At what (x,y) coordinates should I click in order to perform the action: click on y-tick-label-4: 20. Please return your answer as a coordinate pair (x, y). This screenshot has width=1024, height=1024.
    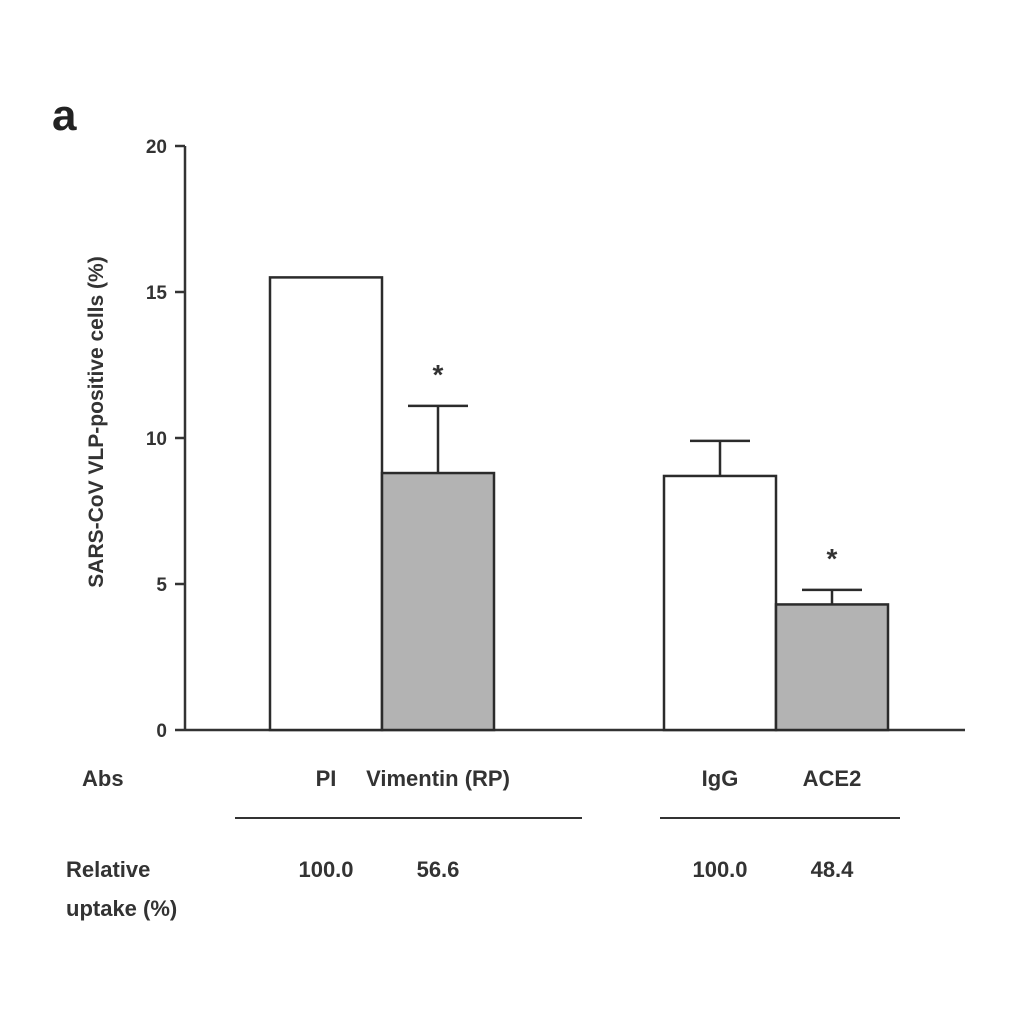
    Looking at the image, I should click on (156, 147).